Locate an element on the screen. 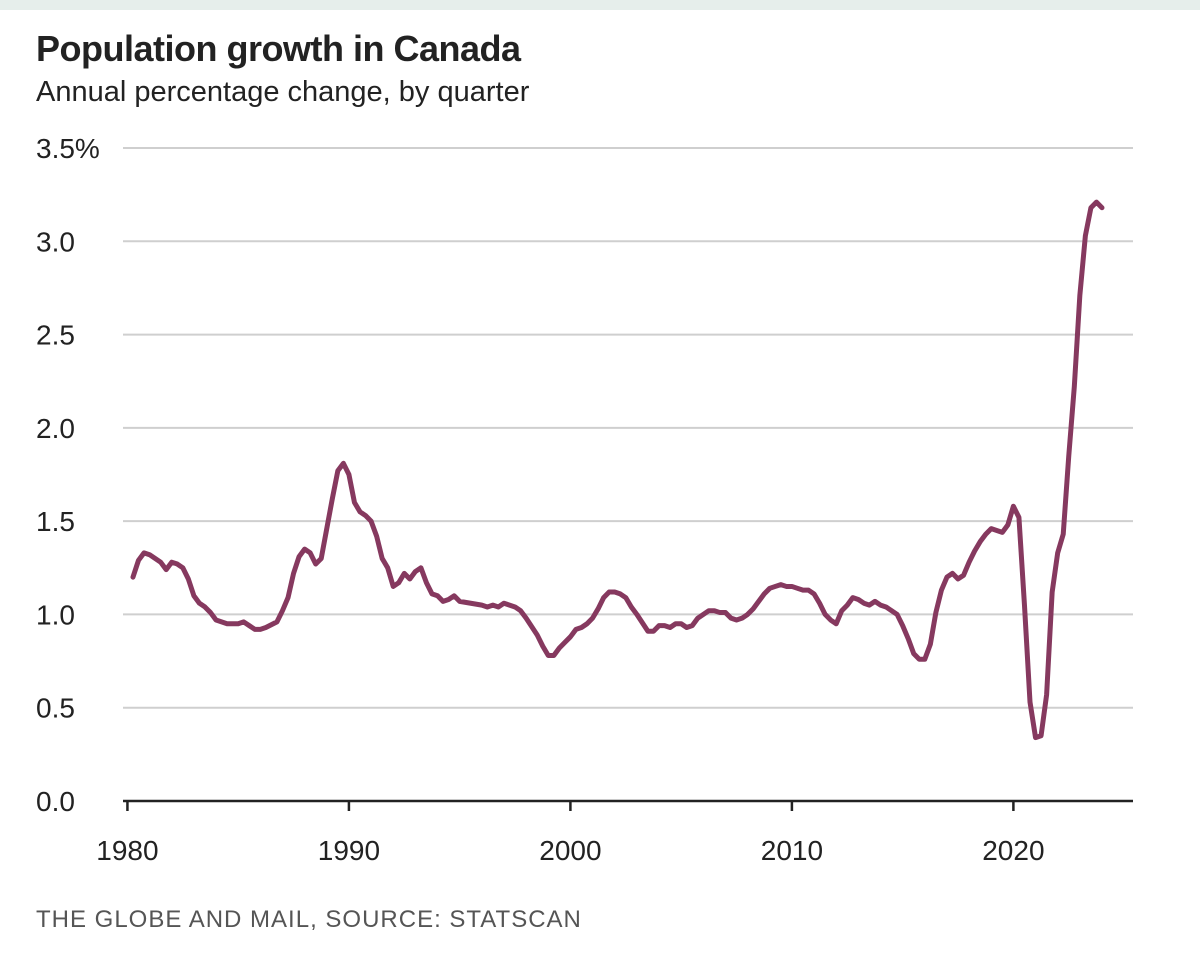  y-tick-label: 0.0 is located at coordinates (55, 801).